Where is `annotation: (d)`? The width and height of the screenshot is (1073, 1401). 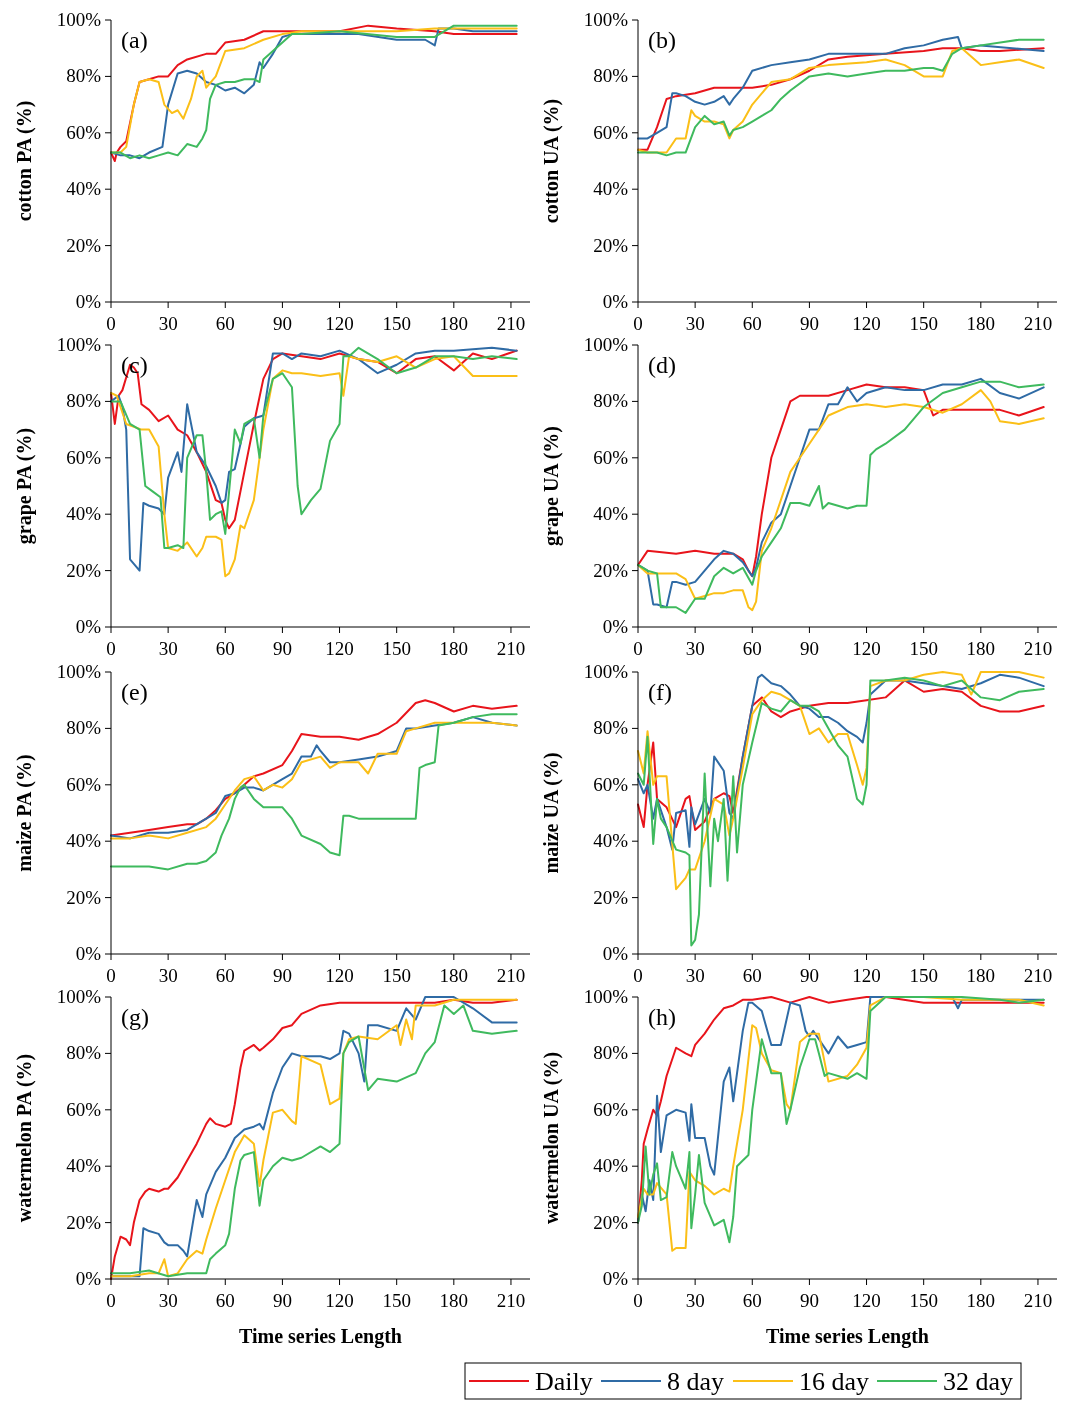
annotation: (d) is located at coordinates (662, 365).